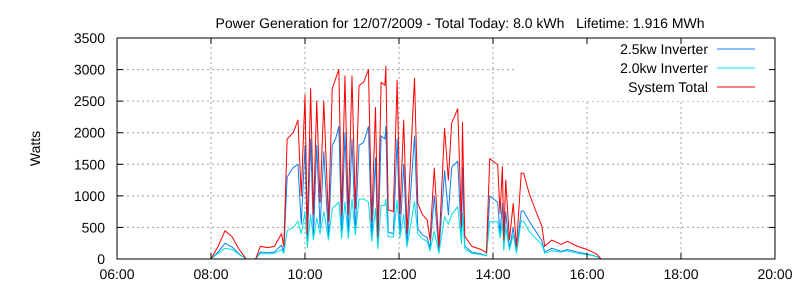 The width and height of the screenshot is (800, 300). What do you see at coordinates (90, 101) in the screenshot?
I see `y-tick-label: 2500` at bounding box center [90, 101].